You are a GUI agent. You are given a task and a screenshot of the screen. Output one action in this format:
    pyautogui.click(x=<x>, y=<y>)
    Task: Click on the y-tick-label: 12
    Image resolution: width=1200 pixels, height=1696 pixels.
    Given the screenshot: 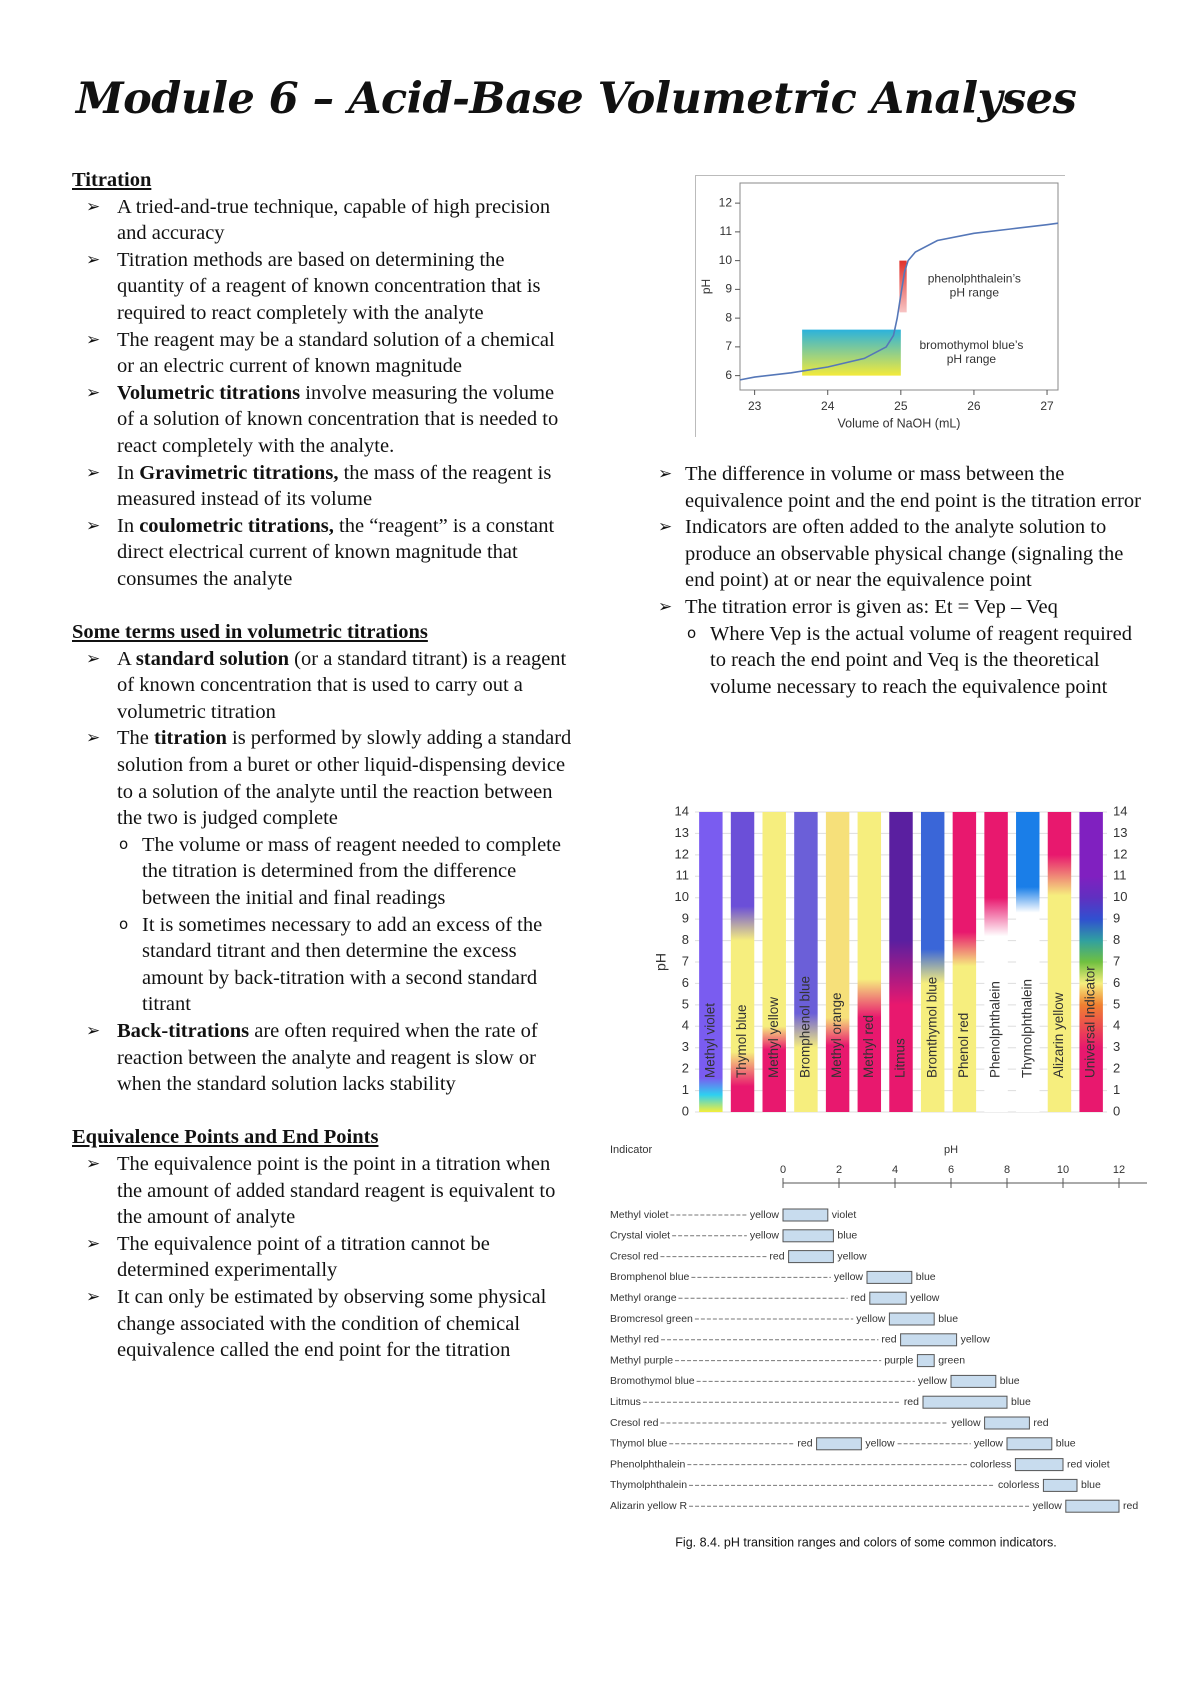 What is the action you would take?
    pyautogui.click(x=726, y=202)
    